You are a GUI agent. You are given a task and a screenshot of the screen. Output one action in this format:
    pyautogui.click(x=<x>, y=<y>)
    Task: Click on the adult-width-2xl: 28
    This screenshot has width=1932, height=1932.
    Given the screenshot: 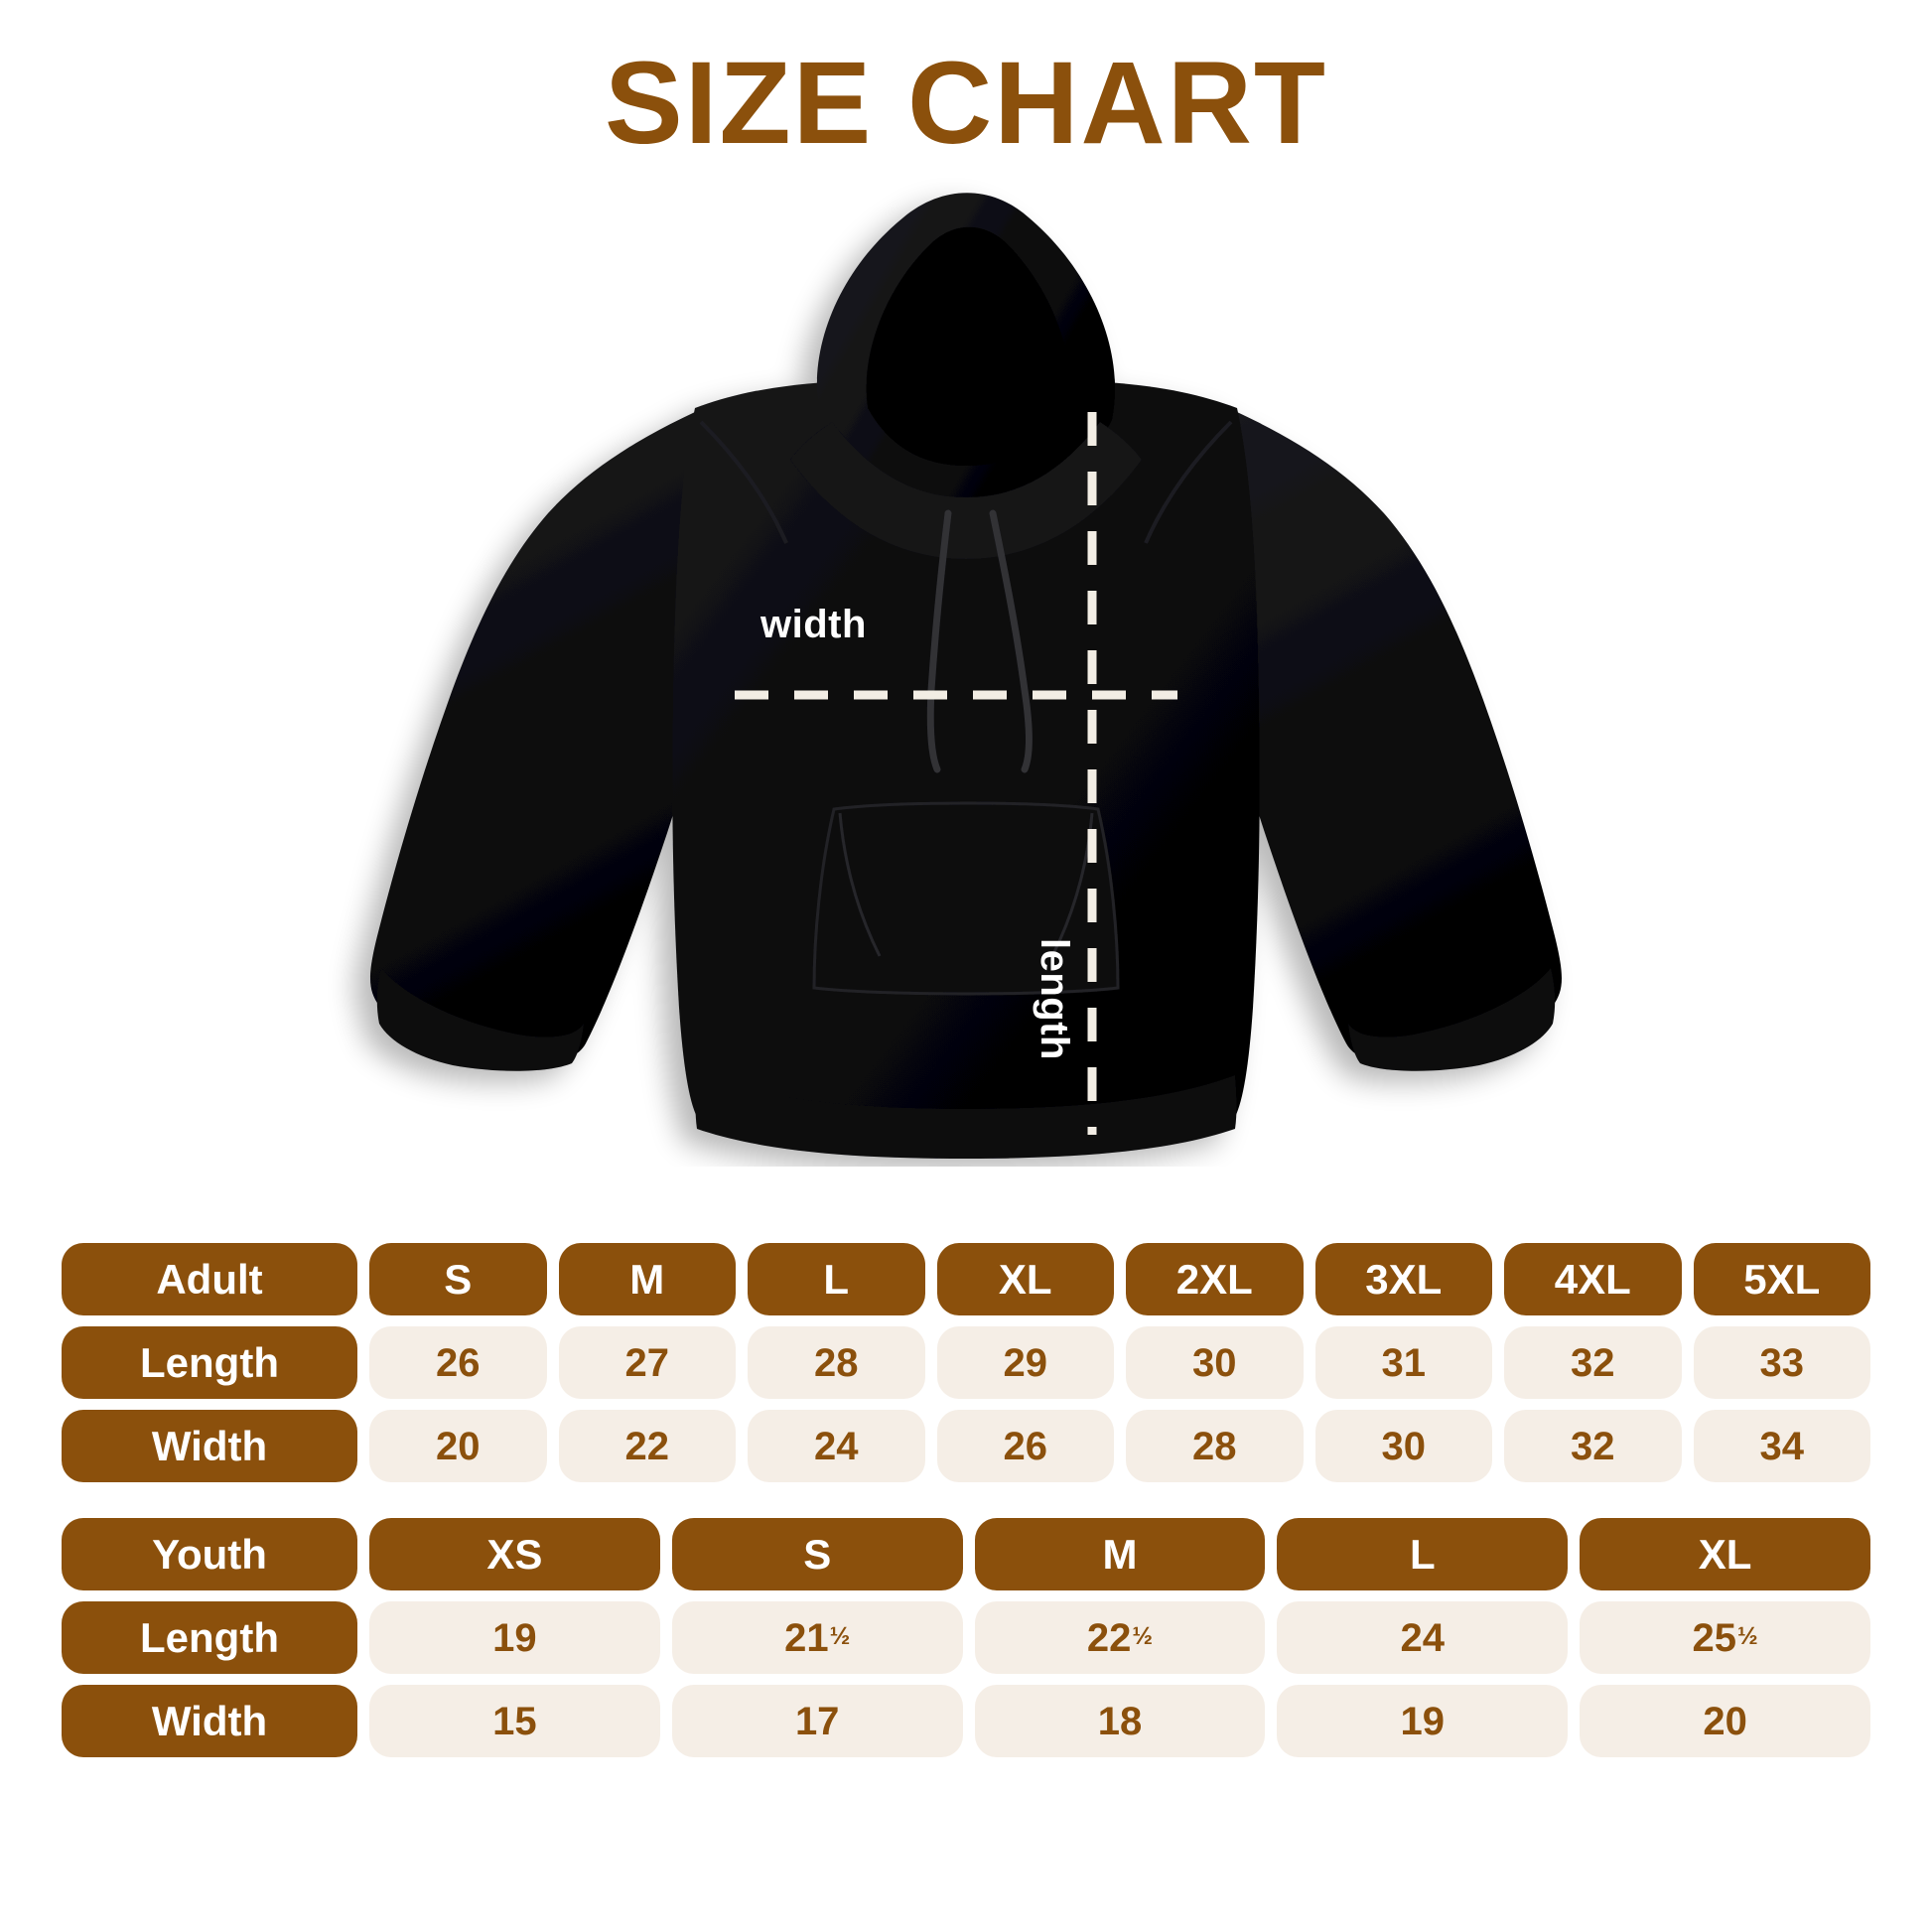 What is the action you would take?
    pyautogui.click(x=1215, y=1446)
    